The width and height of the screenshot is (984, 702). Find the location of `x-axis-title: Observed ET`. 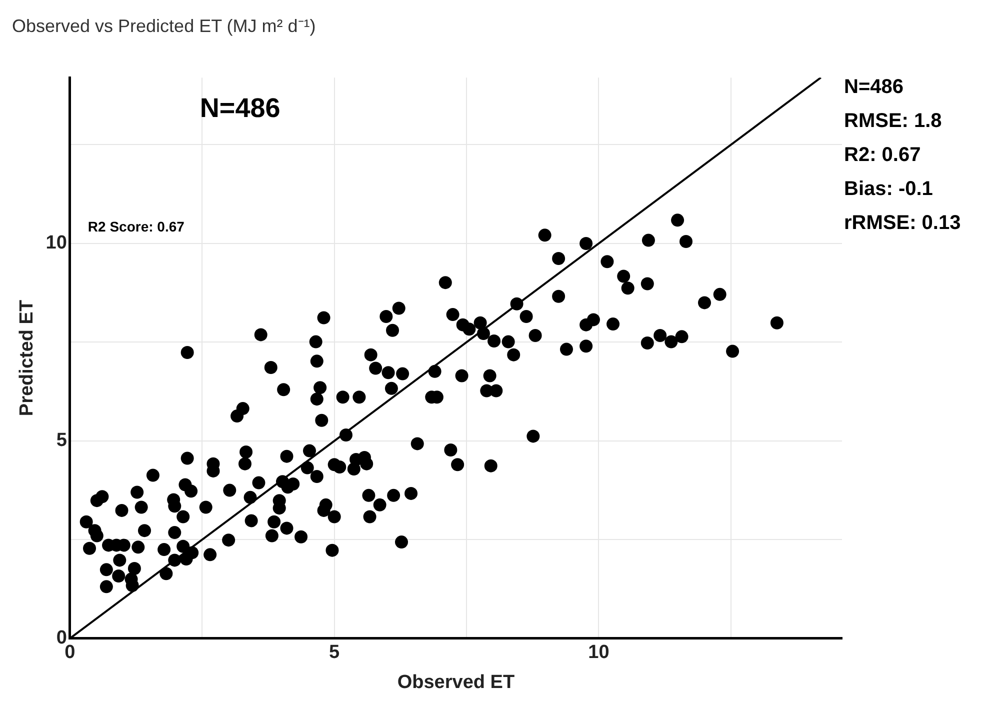

x-axis-title: Observed ET is located at coordinates (456, 682).